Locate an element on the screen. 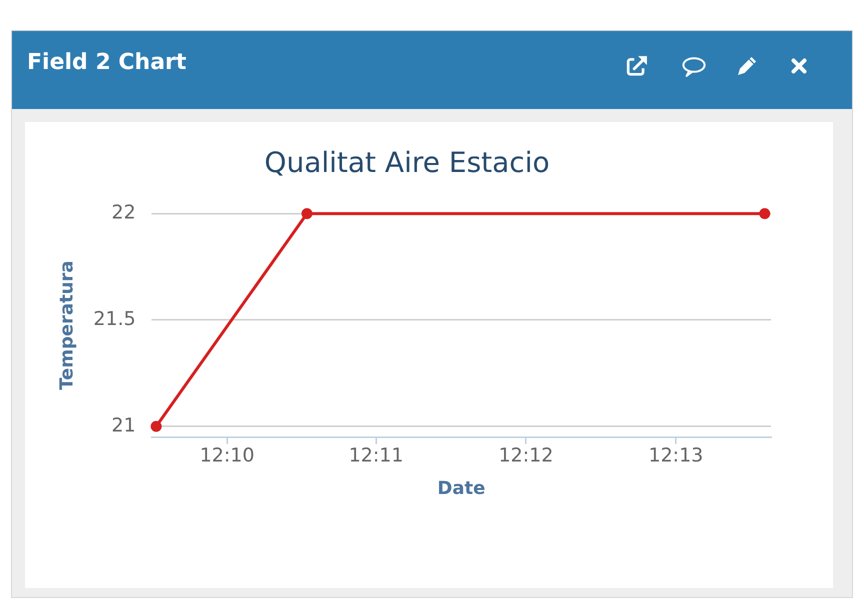 The height and width of the screenshot is (604, 864). y-axis-title: Temperatura is located at coordinates (67, 325).